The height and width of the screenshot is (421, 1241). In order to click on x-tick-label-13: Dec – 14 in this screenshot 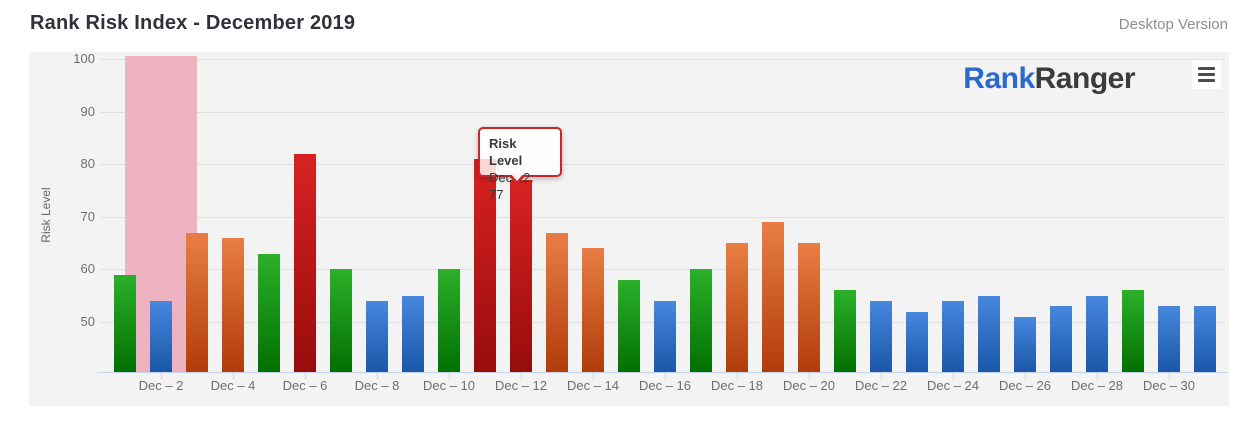, I will do `click(593, 385)`.